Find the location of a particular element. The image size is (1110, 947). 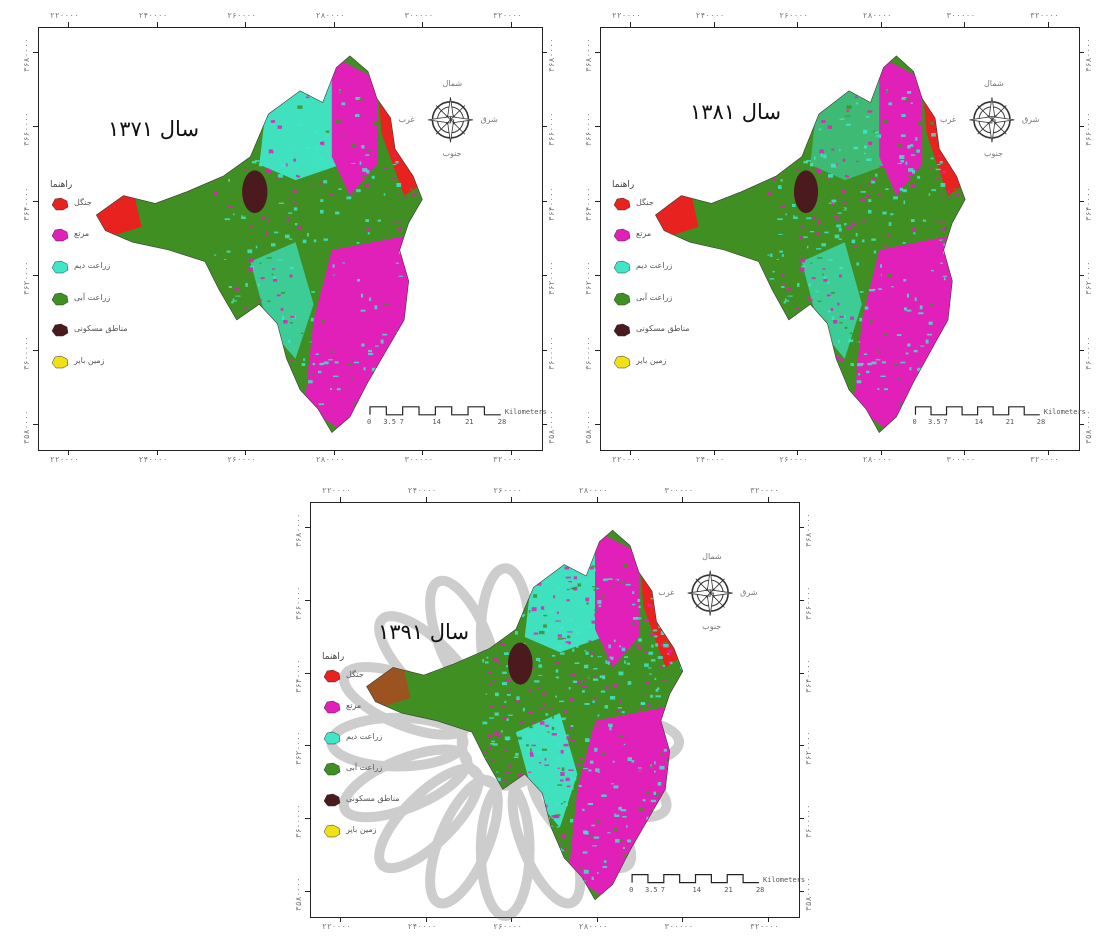

legend-item-irrigated-farming: زراعت آبی is located at coordinates (95, 299).